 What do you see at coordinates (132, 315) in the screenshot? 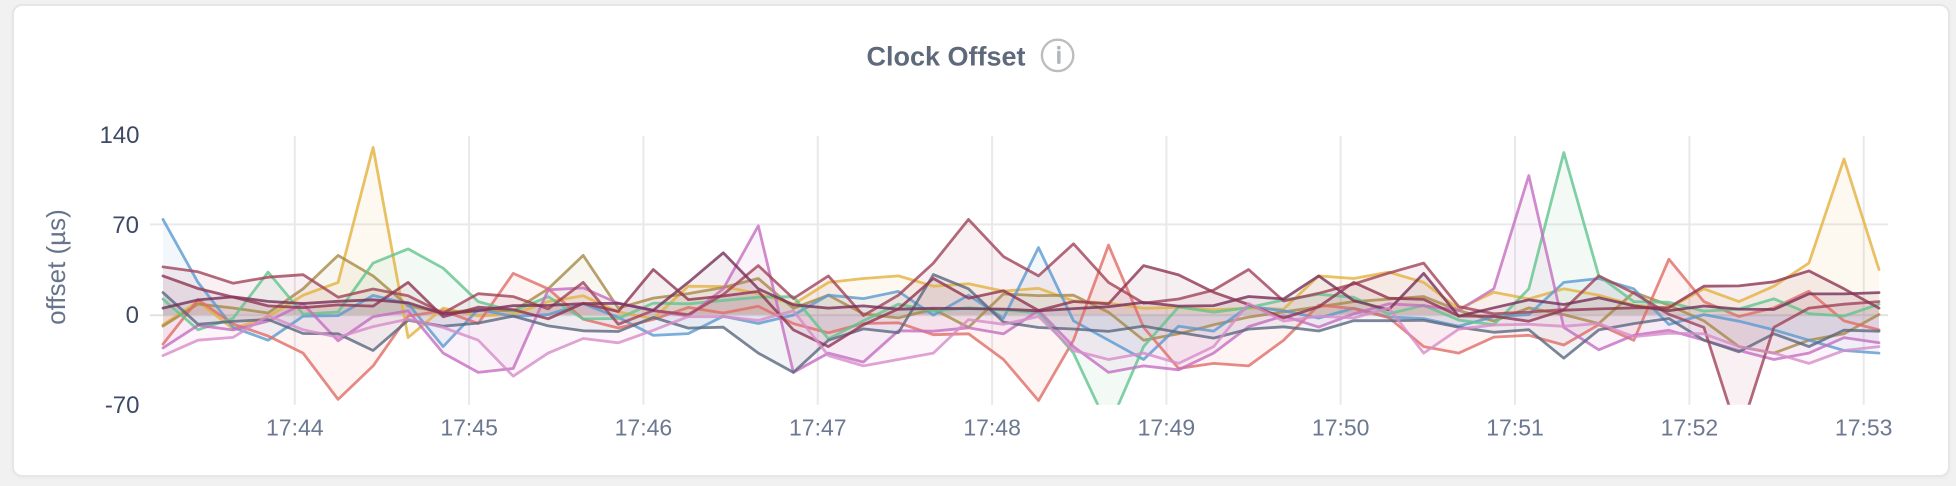
I see `svg-text: 0` at bounding box center [132, 315].